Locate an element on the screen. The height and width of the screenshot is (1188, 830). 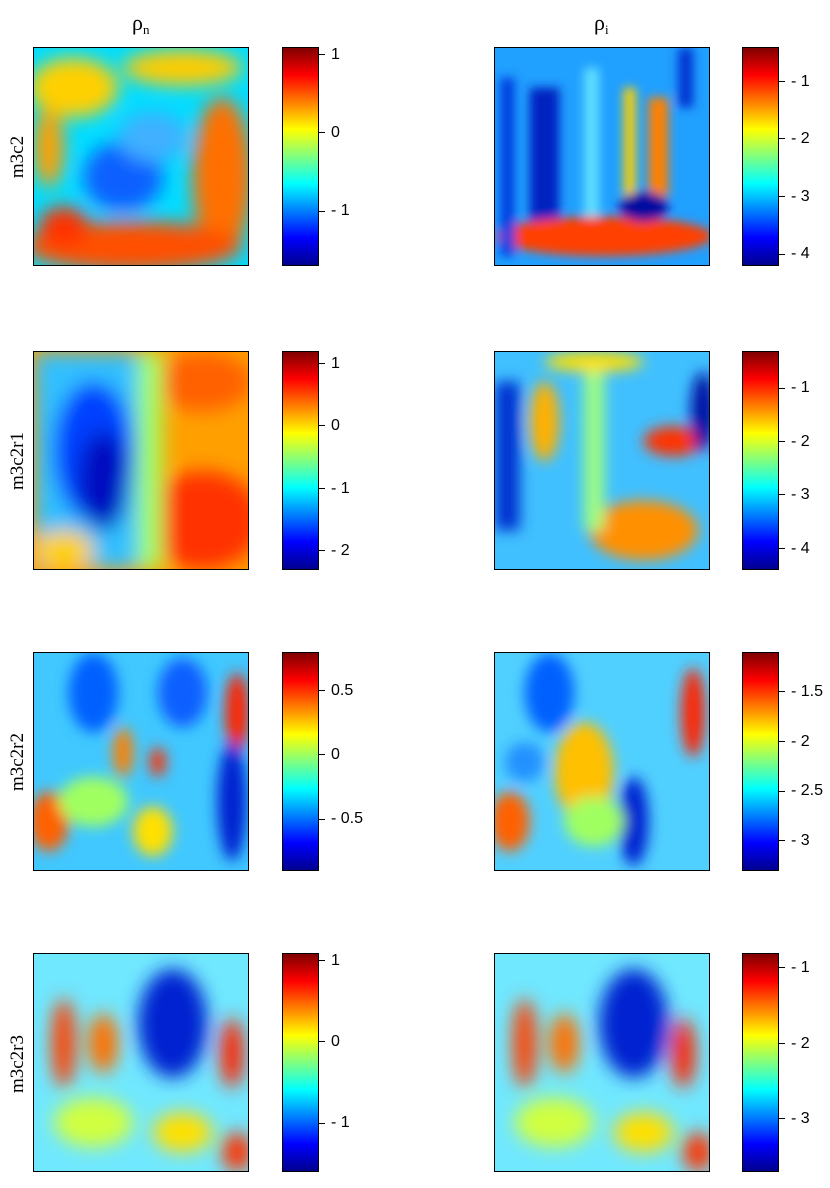
colorbar-tick-label: - 2.5 is located at coordinates (801, 791).